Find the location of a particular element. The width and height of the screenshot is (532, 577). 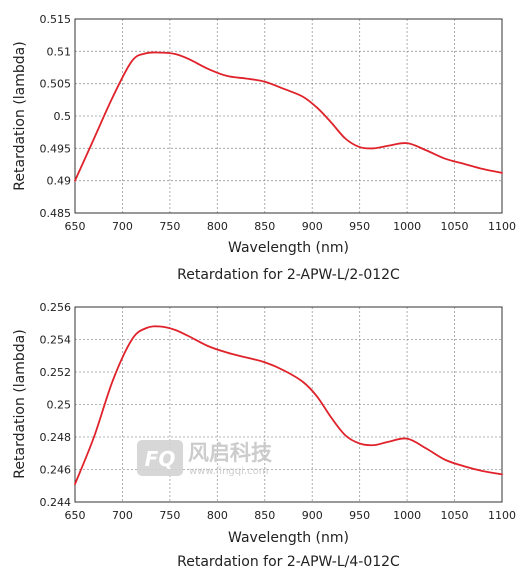

watermark: FQ 风启科技 www.fingqi.com is located at coordinates (205, 458).